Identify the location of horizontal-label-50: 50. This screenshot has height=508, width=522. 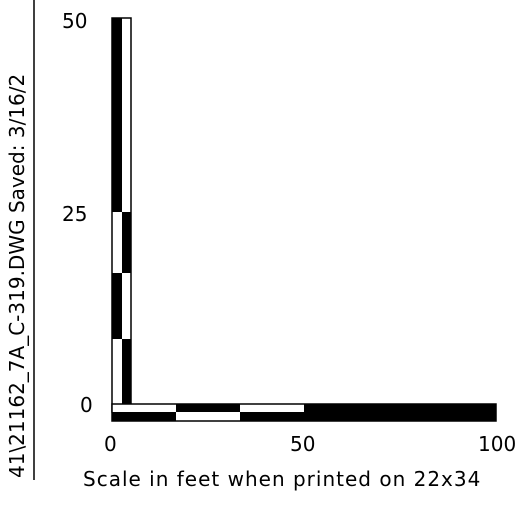
(302, 444).